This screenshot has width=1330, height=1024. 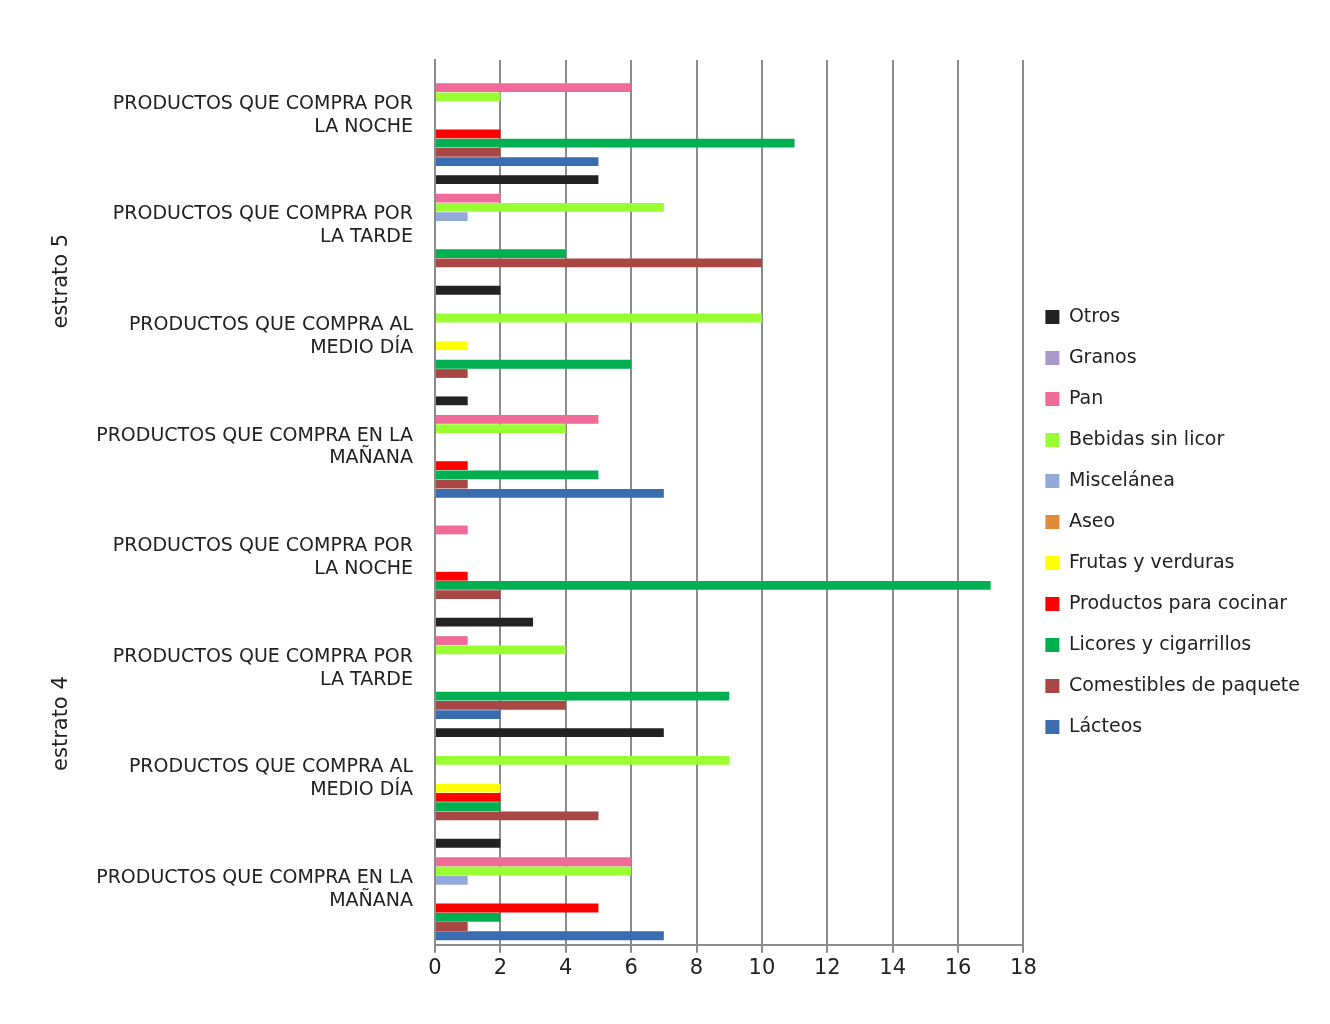 What do you see at coordinates (500, 966) in the screenshot?
I see `x-tick-label: 2` at bounding box center [500, 966].